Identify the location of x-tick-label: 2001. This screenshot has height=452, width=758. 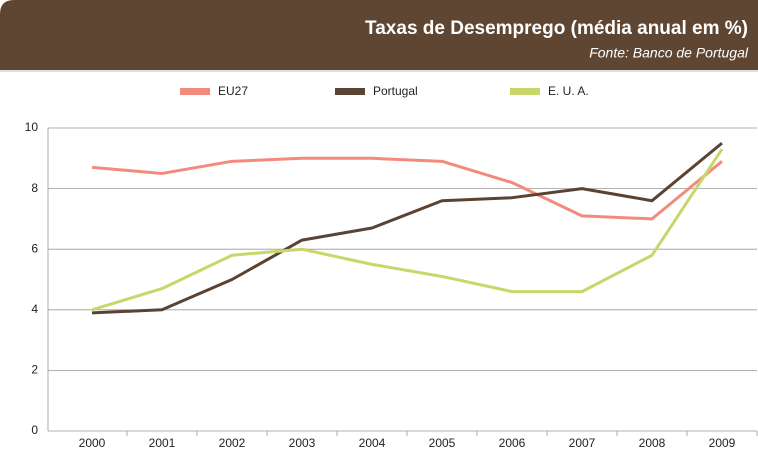
(162, 443).